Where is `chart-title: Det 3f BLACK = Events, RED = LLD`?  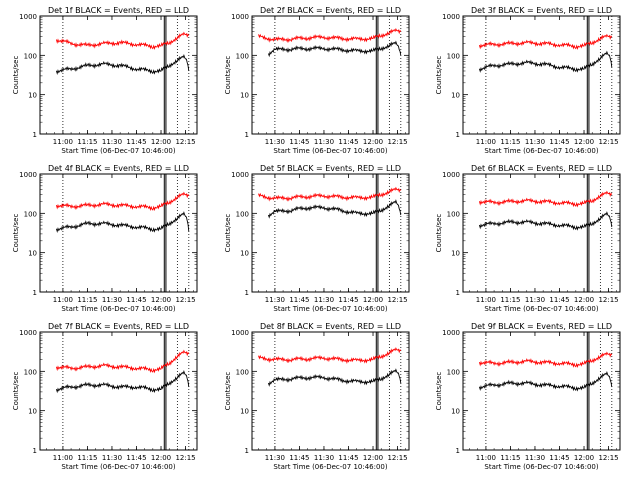
chart-title: Det 3f BLACK = Events, RED = LLD is located at coordinates (541, 10).